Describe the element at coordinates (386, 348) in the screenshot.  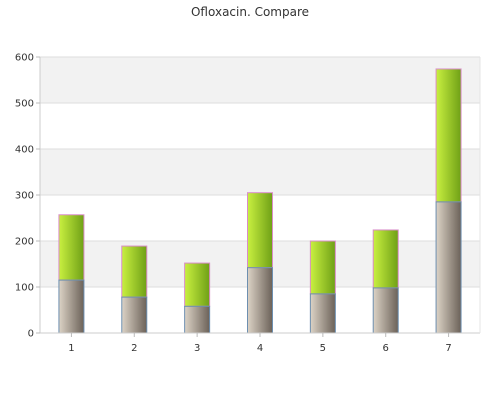
I see `x-tick-label: 6` at that location.